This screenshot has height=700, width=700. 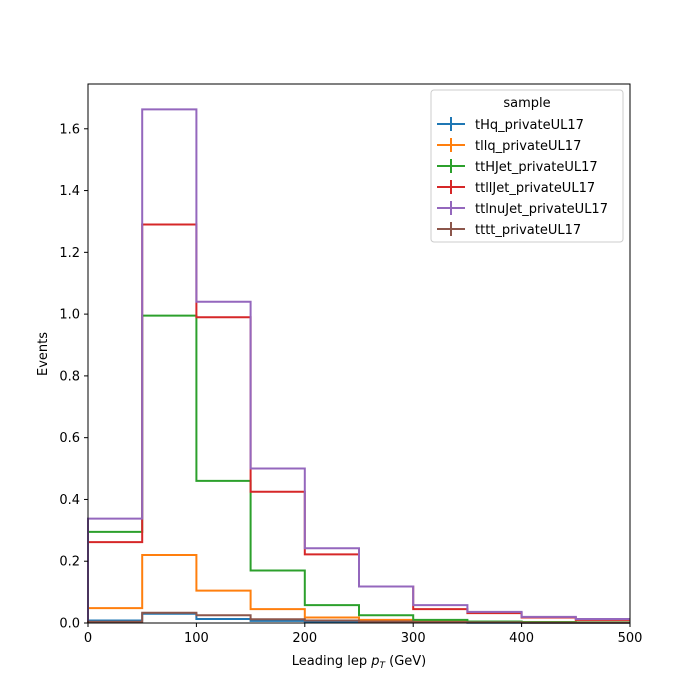 I want to click on y-tick-label: 0.0, so click(x=69, y=624).